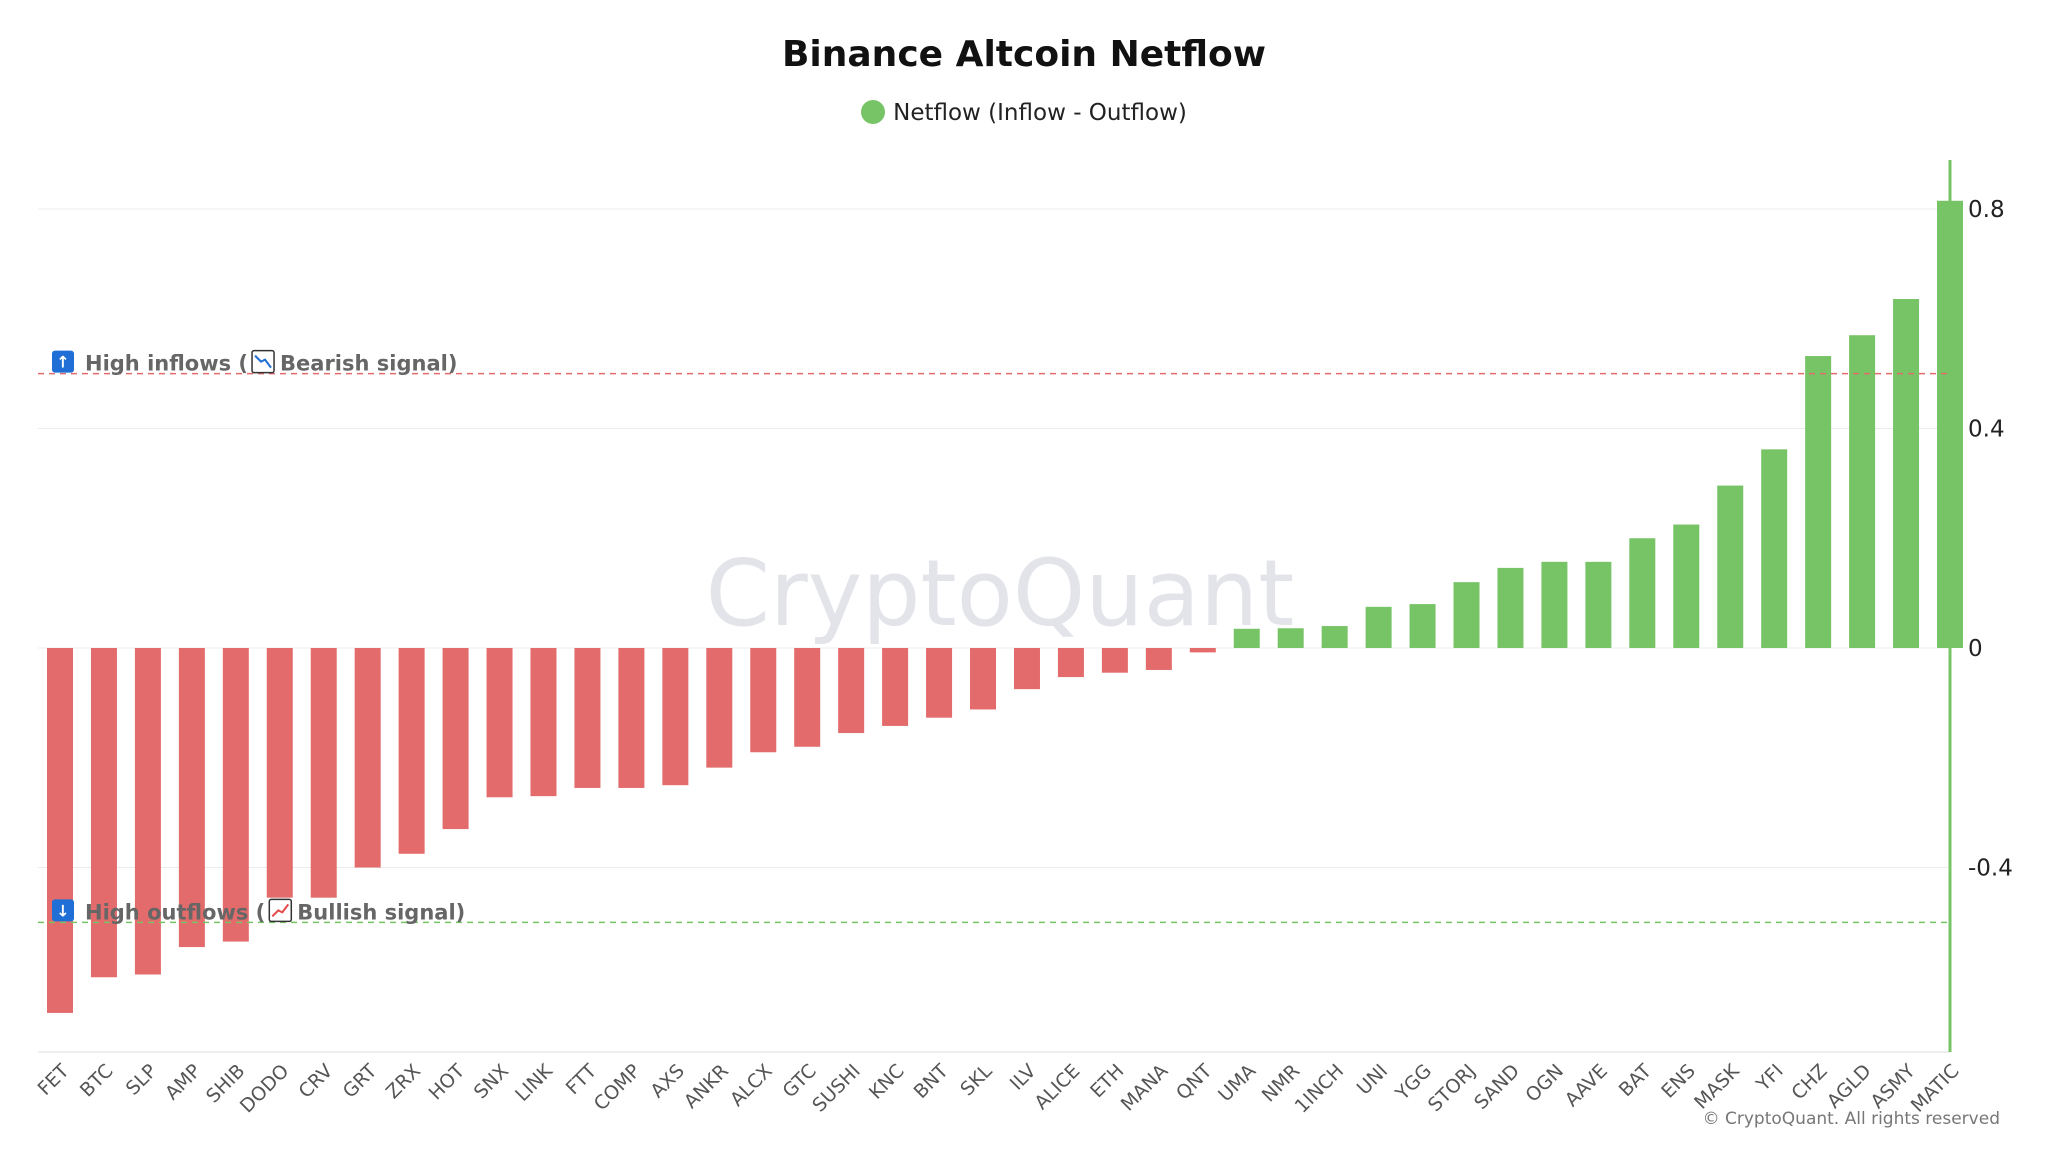 The height and width of the screenshot is (1152, 2048). I want to click on x-tick-label: UMA, so click(1237, 1083).